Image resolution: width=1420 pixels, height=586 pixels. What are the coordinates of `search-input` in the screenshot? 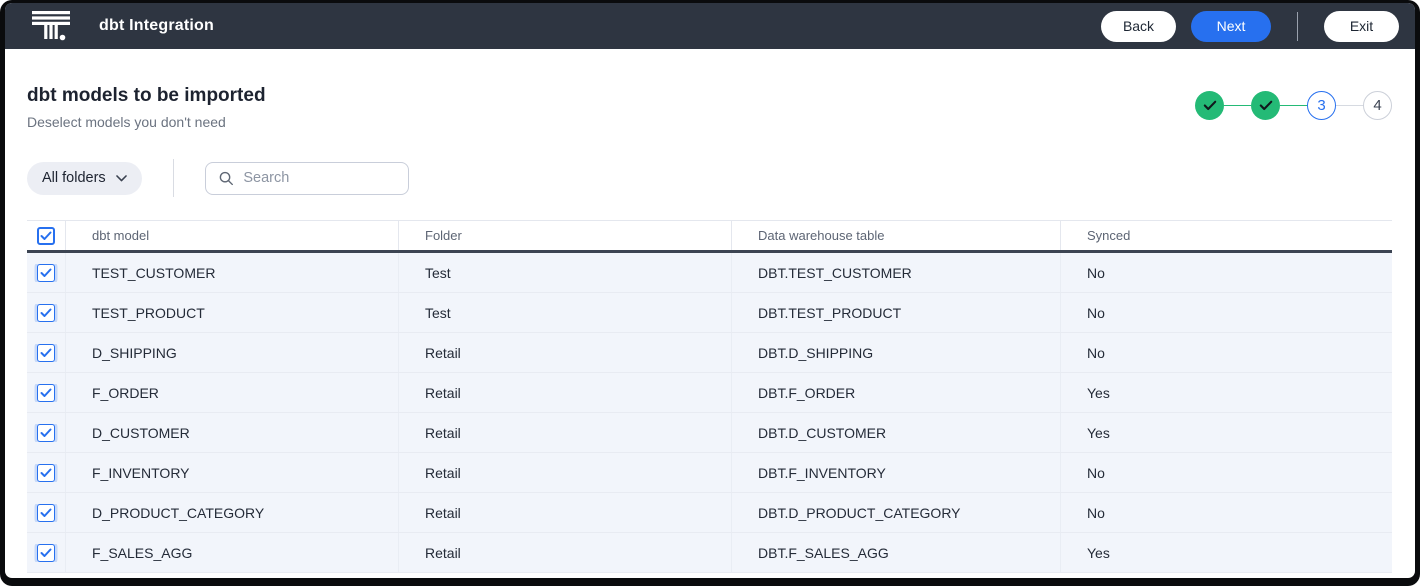 It's located at (320, 178).